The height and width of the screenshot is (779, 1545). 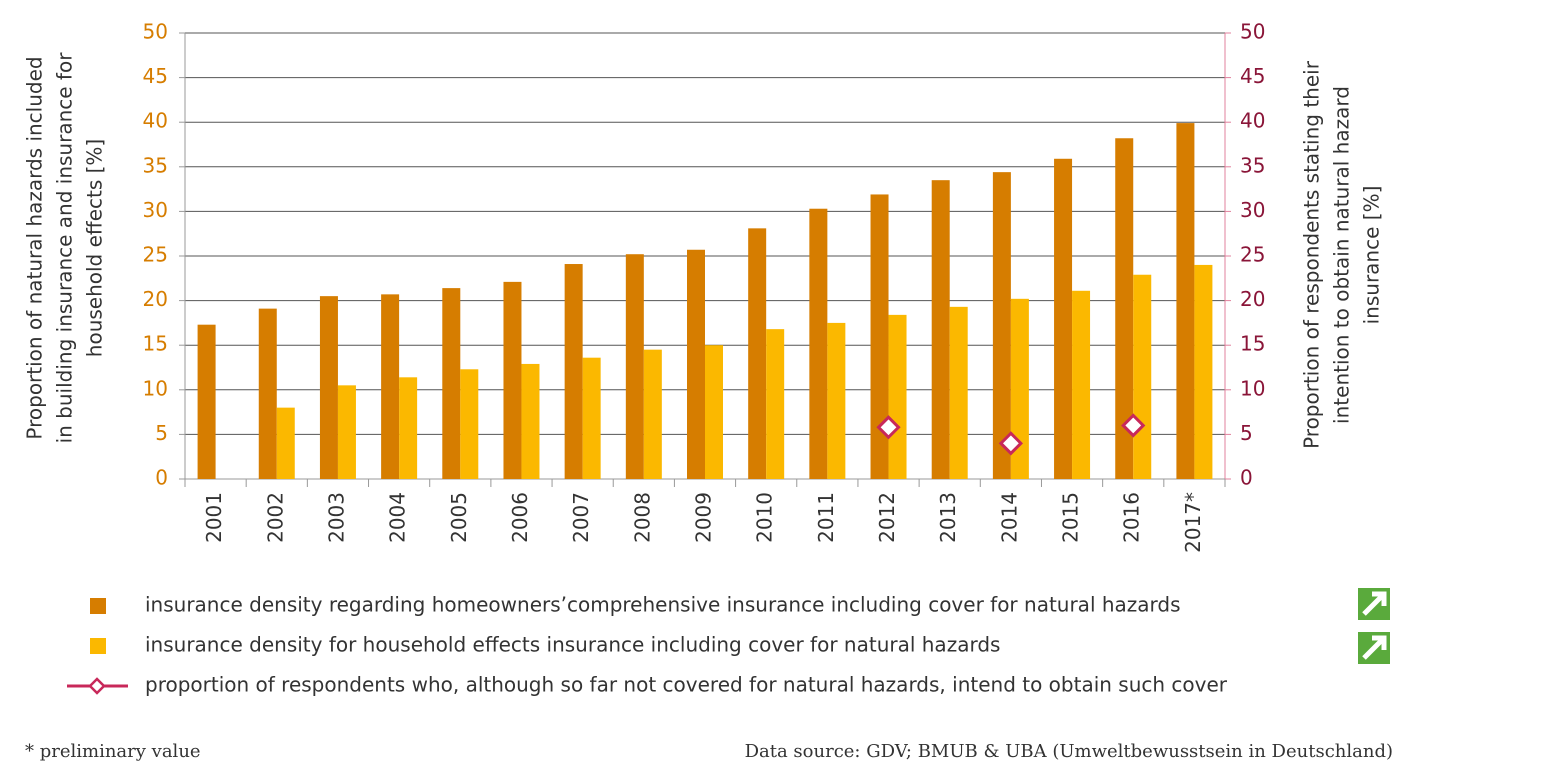 I want to click on legend-marker, so click(x=97, y=686).